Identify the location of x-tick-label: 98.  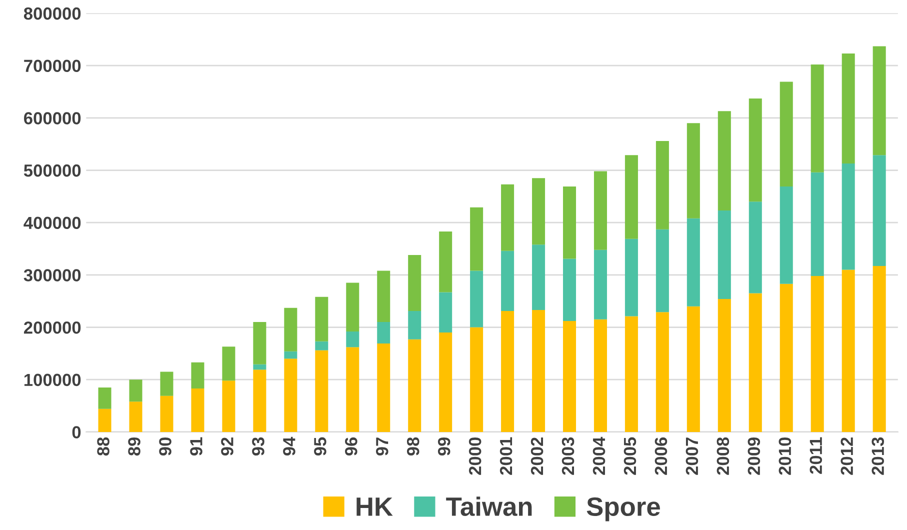
(413, 446).